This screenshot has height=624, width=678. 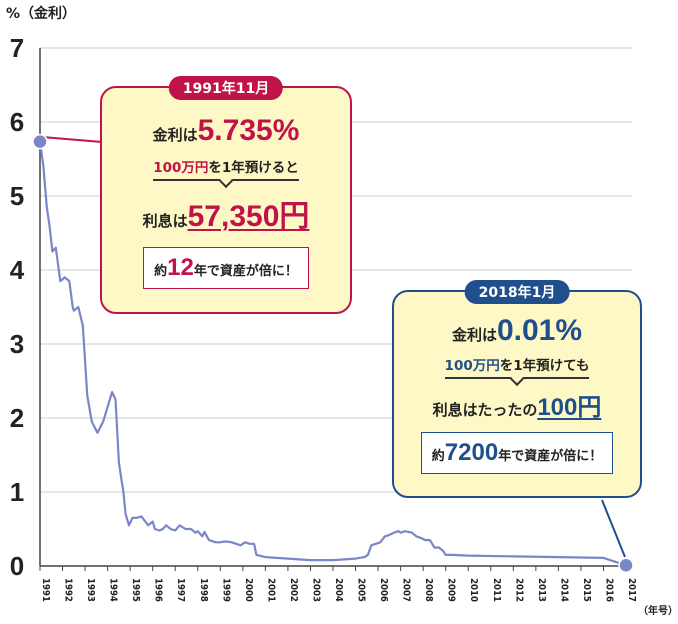 I want to click on callout-1991-double: 約12年で資産が倍に！, so click(x=226, y=268).